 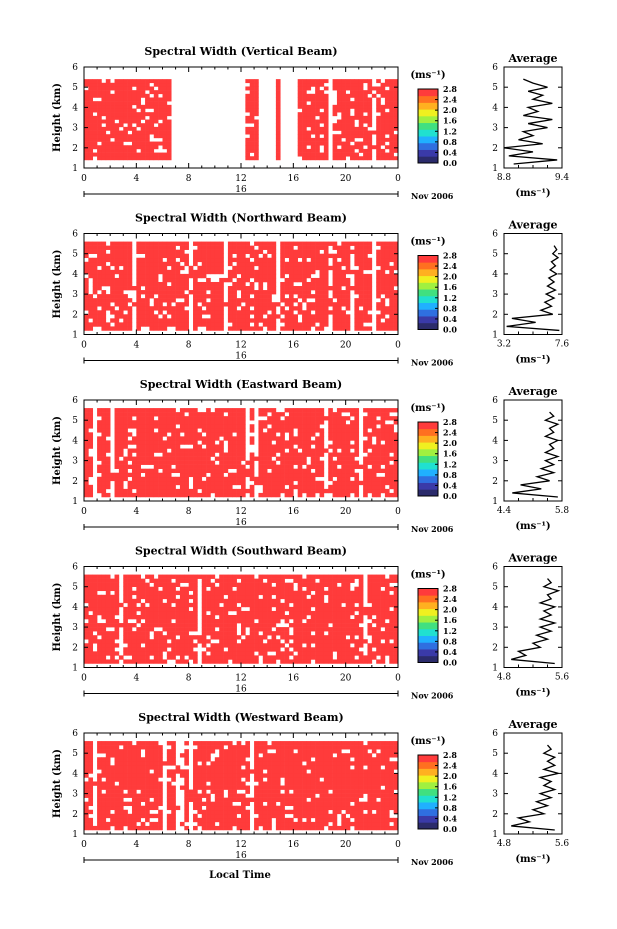 What do you see at coordinates (240, 875) in the screenshot?
I see `x-axis-label: Local Time` at bounding box center [240, 875].